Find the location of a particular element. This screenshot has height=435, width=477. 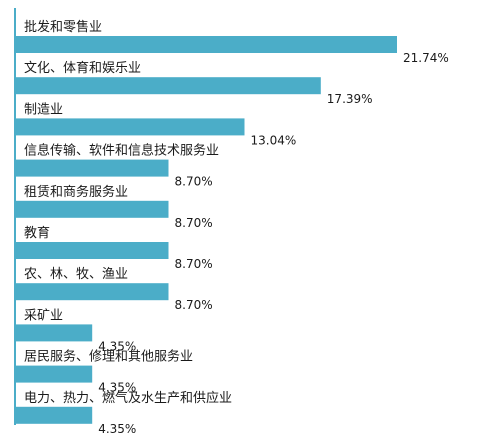

category-label: 农、林、牧、渔业 is located at coordinates (76, 274).